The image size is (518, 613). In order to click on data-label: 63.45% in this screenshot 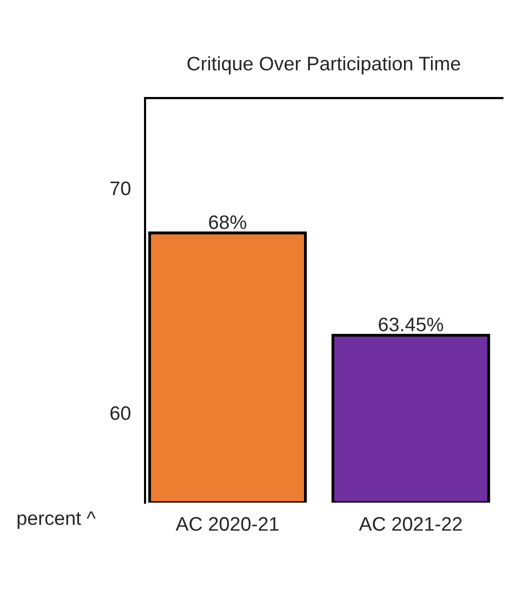, I will do `click(411, 325)`.